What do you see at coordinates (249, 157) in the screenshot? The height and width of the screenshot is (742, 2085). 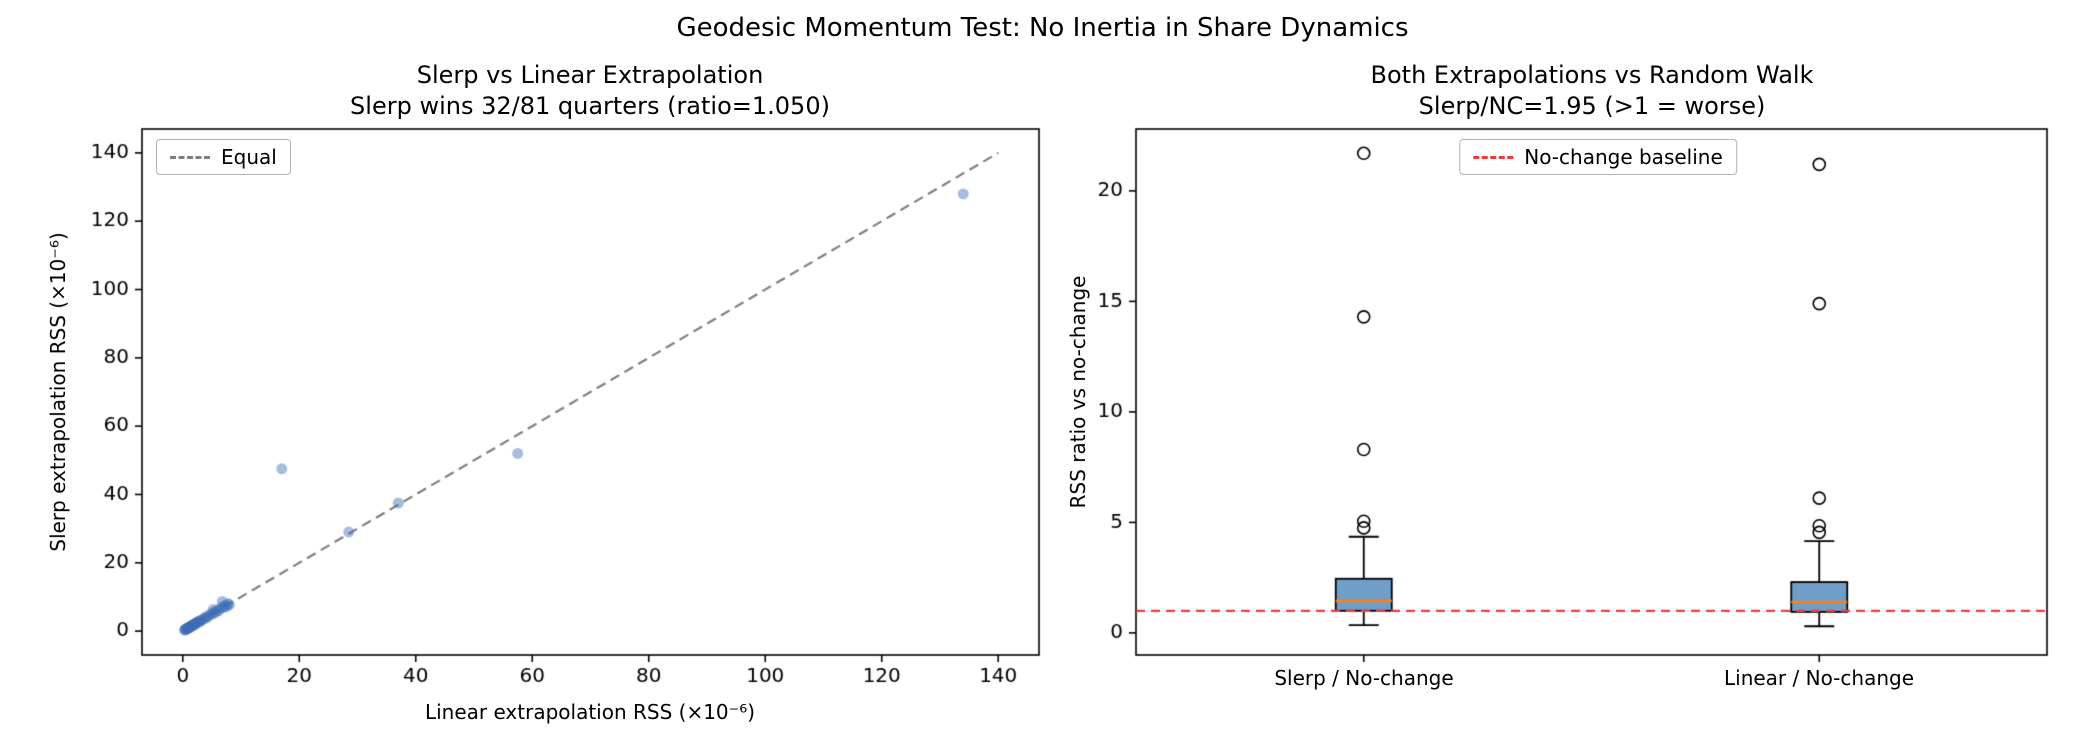 I see `scatter-legend-label: Equal` at bounding box center [249, 157].